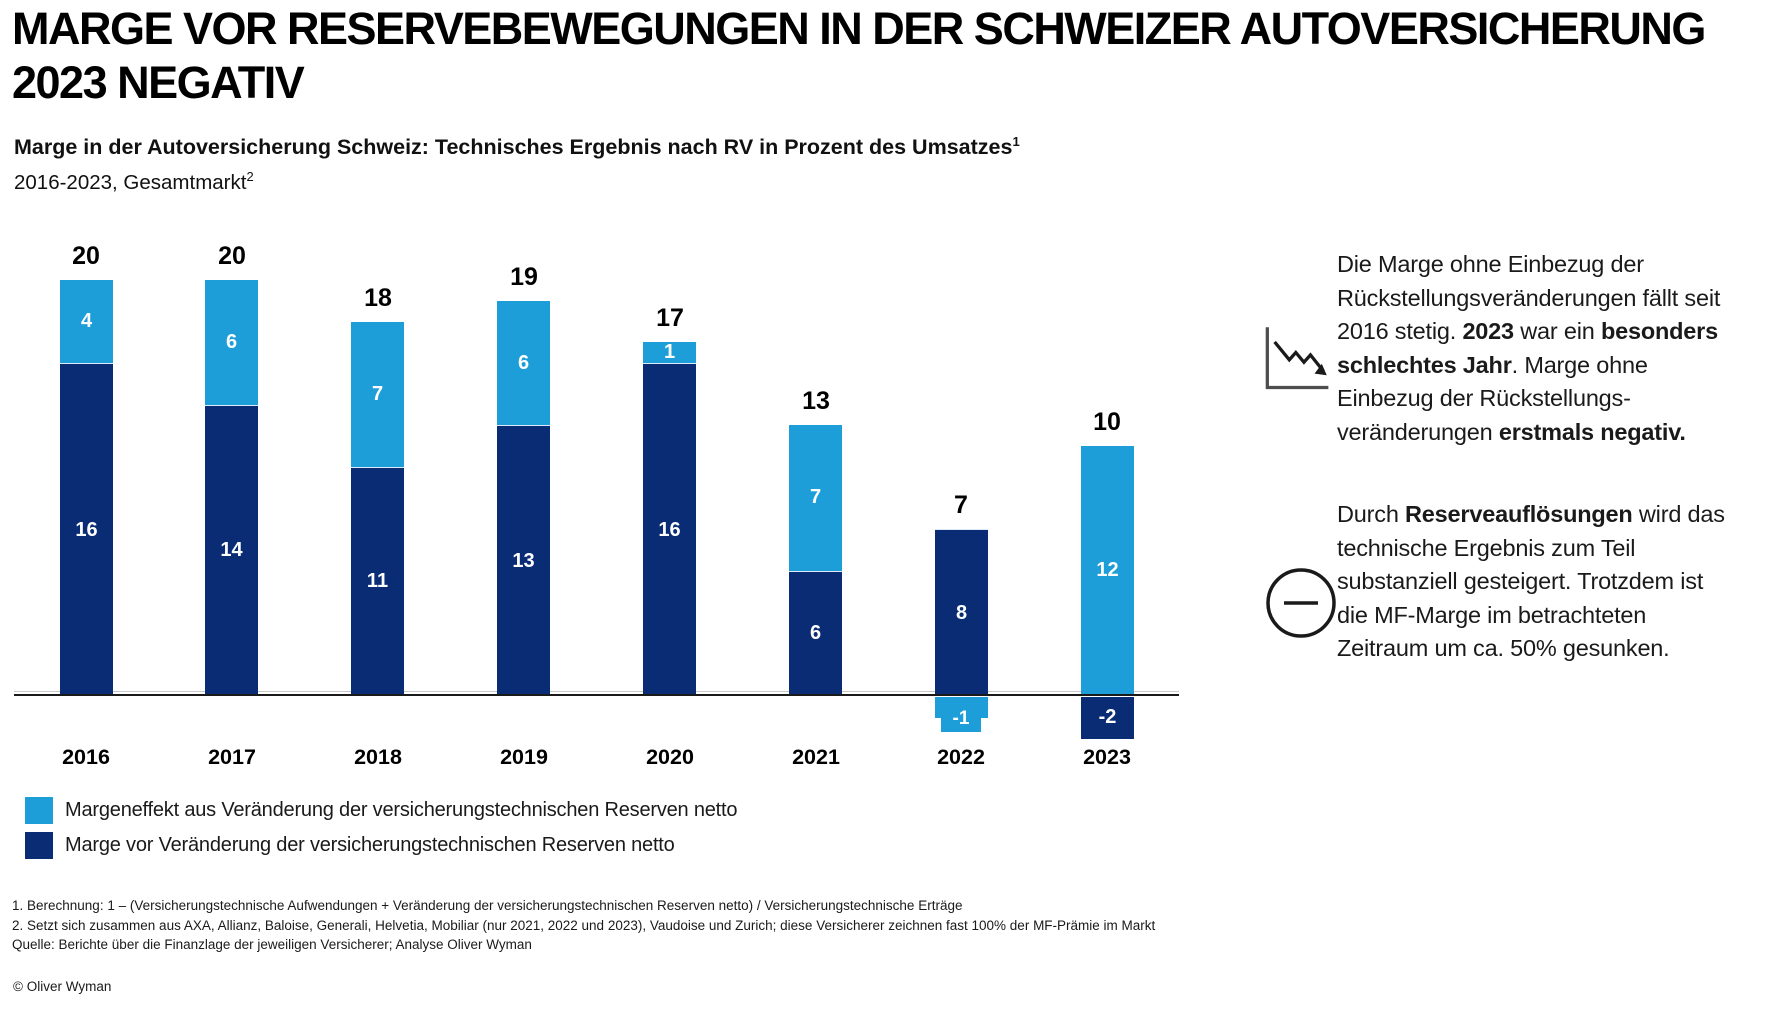  Describe the element at coordinates (815, 633) in the screenshot. I see `bar-segment-base: 6` at that location.